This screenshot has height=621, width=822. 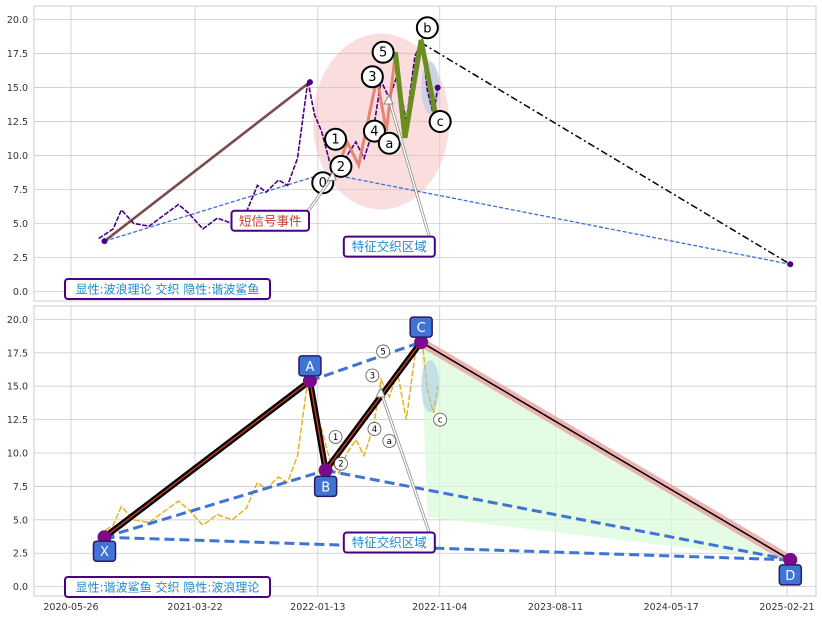 What do you see at coordinates (323, 183) in the screenshot?
I see `wave-label-text: 0` at bounding box center [323, 183].